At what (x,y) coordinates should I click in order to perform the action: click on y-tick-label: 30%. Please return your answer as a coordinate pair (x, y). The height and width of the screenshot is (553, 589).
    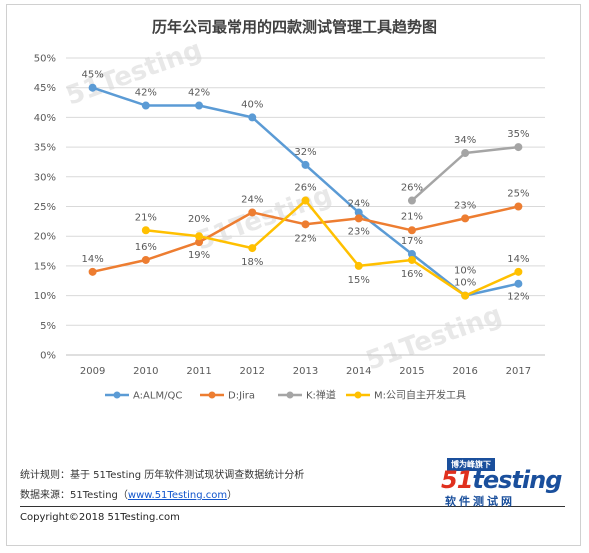
    Looking at the image, I should click on (45, 177).